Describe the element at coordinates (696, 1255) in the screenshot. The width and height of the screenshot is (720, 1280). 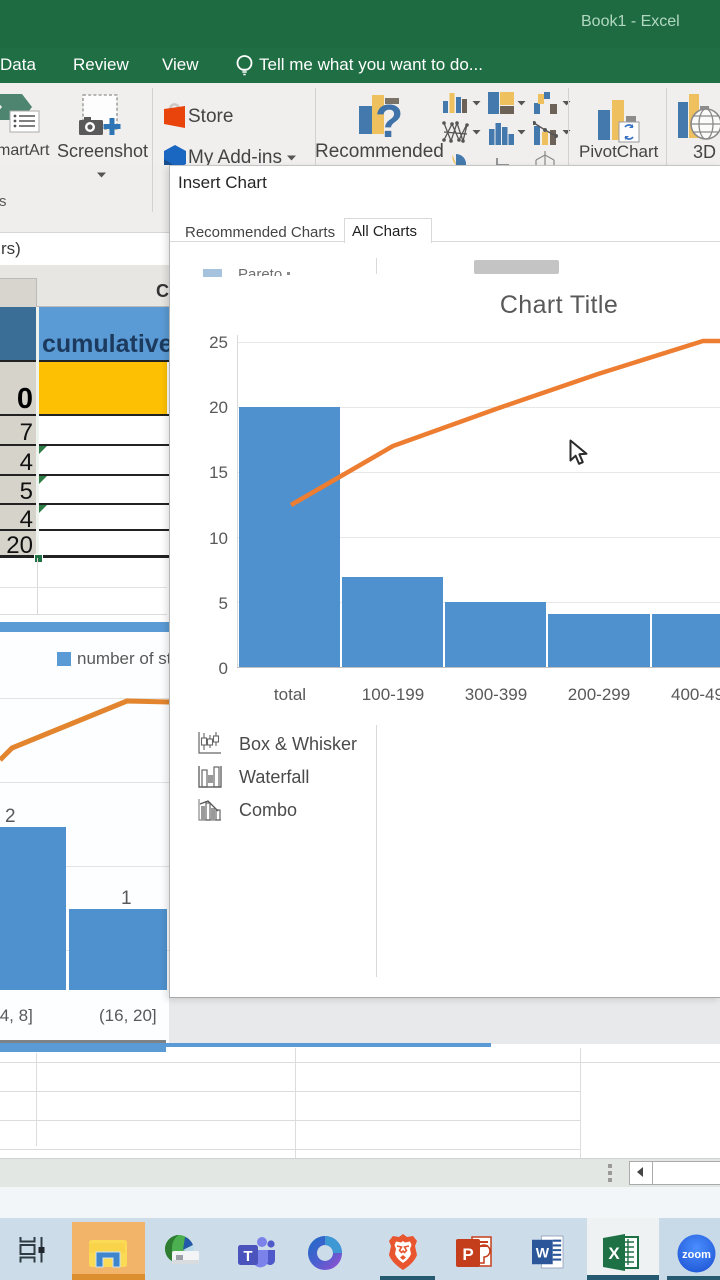
I see `svg-text: zoom` at that location.